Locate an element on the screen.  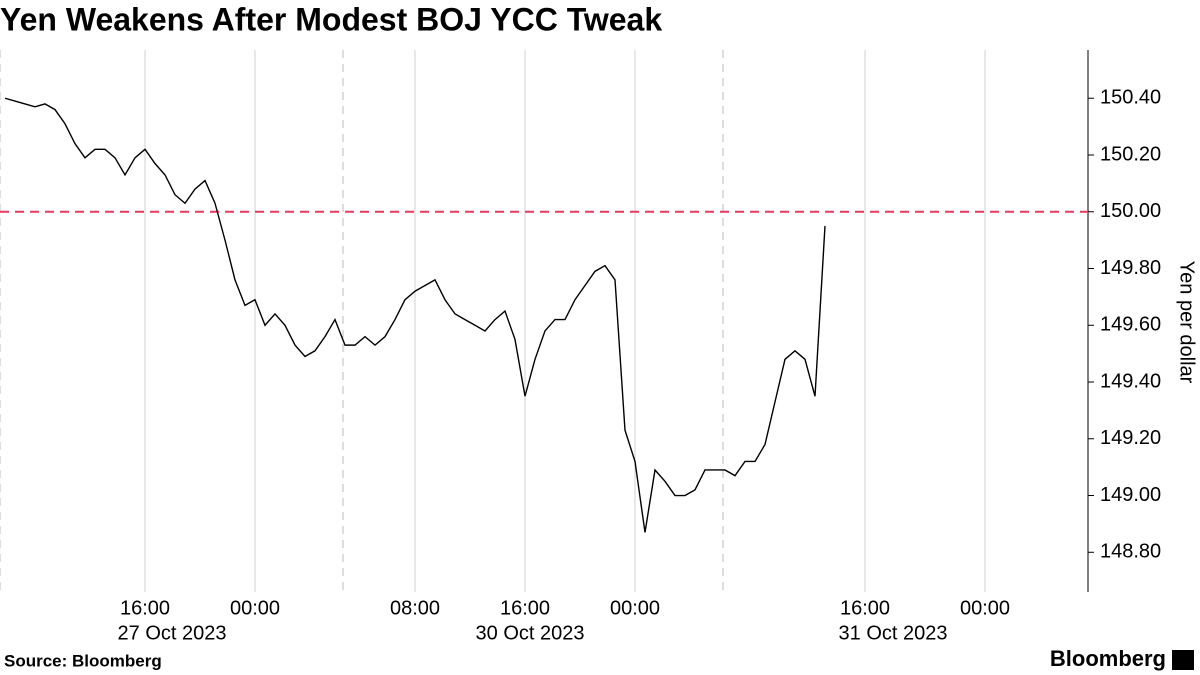
y-tick-label: 149.00 is located at coordinates (1130, 495).